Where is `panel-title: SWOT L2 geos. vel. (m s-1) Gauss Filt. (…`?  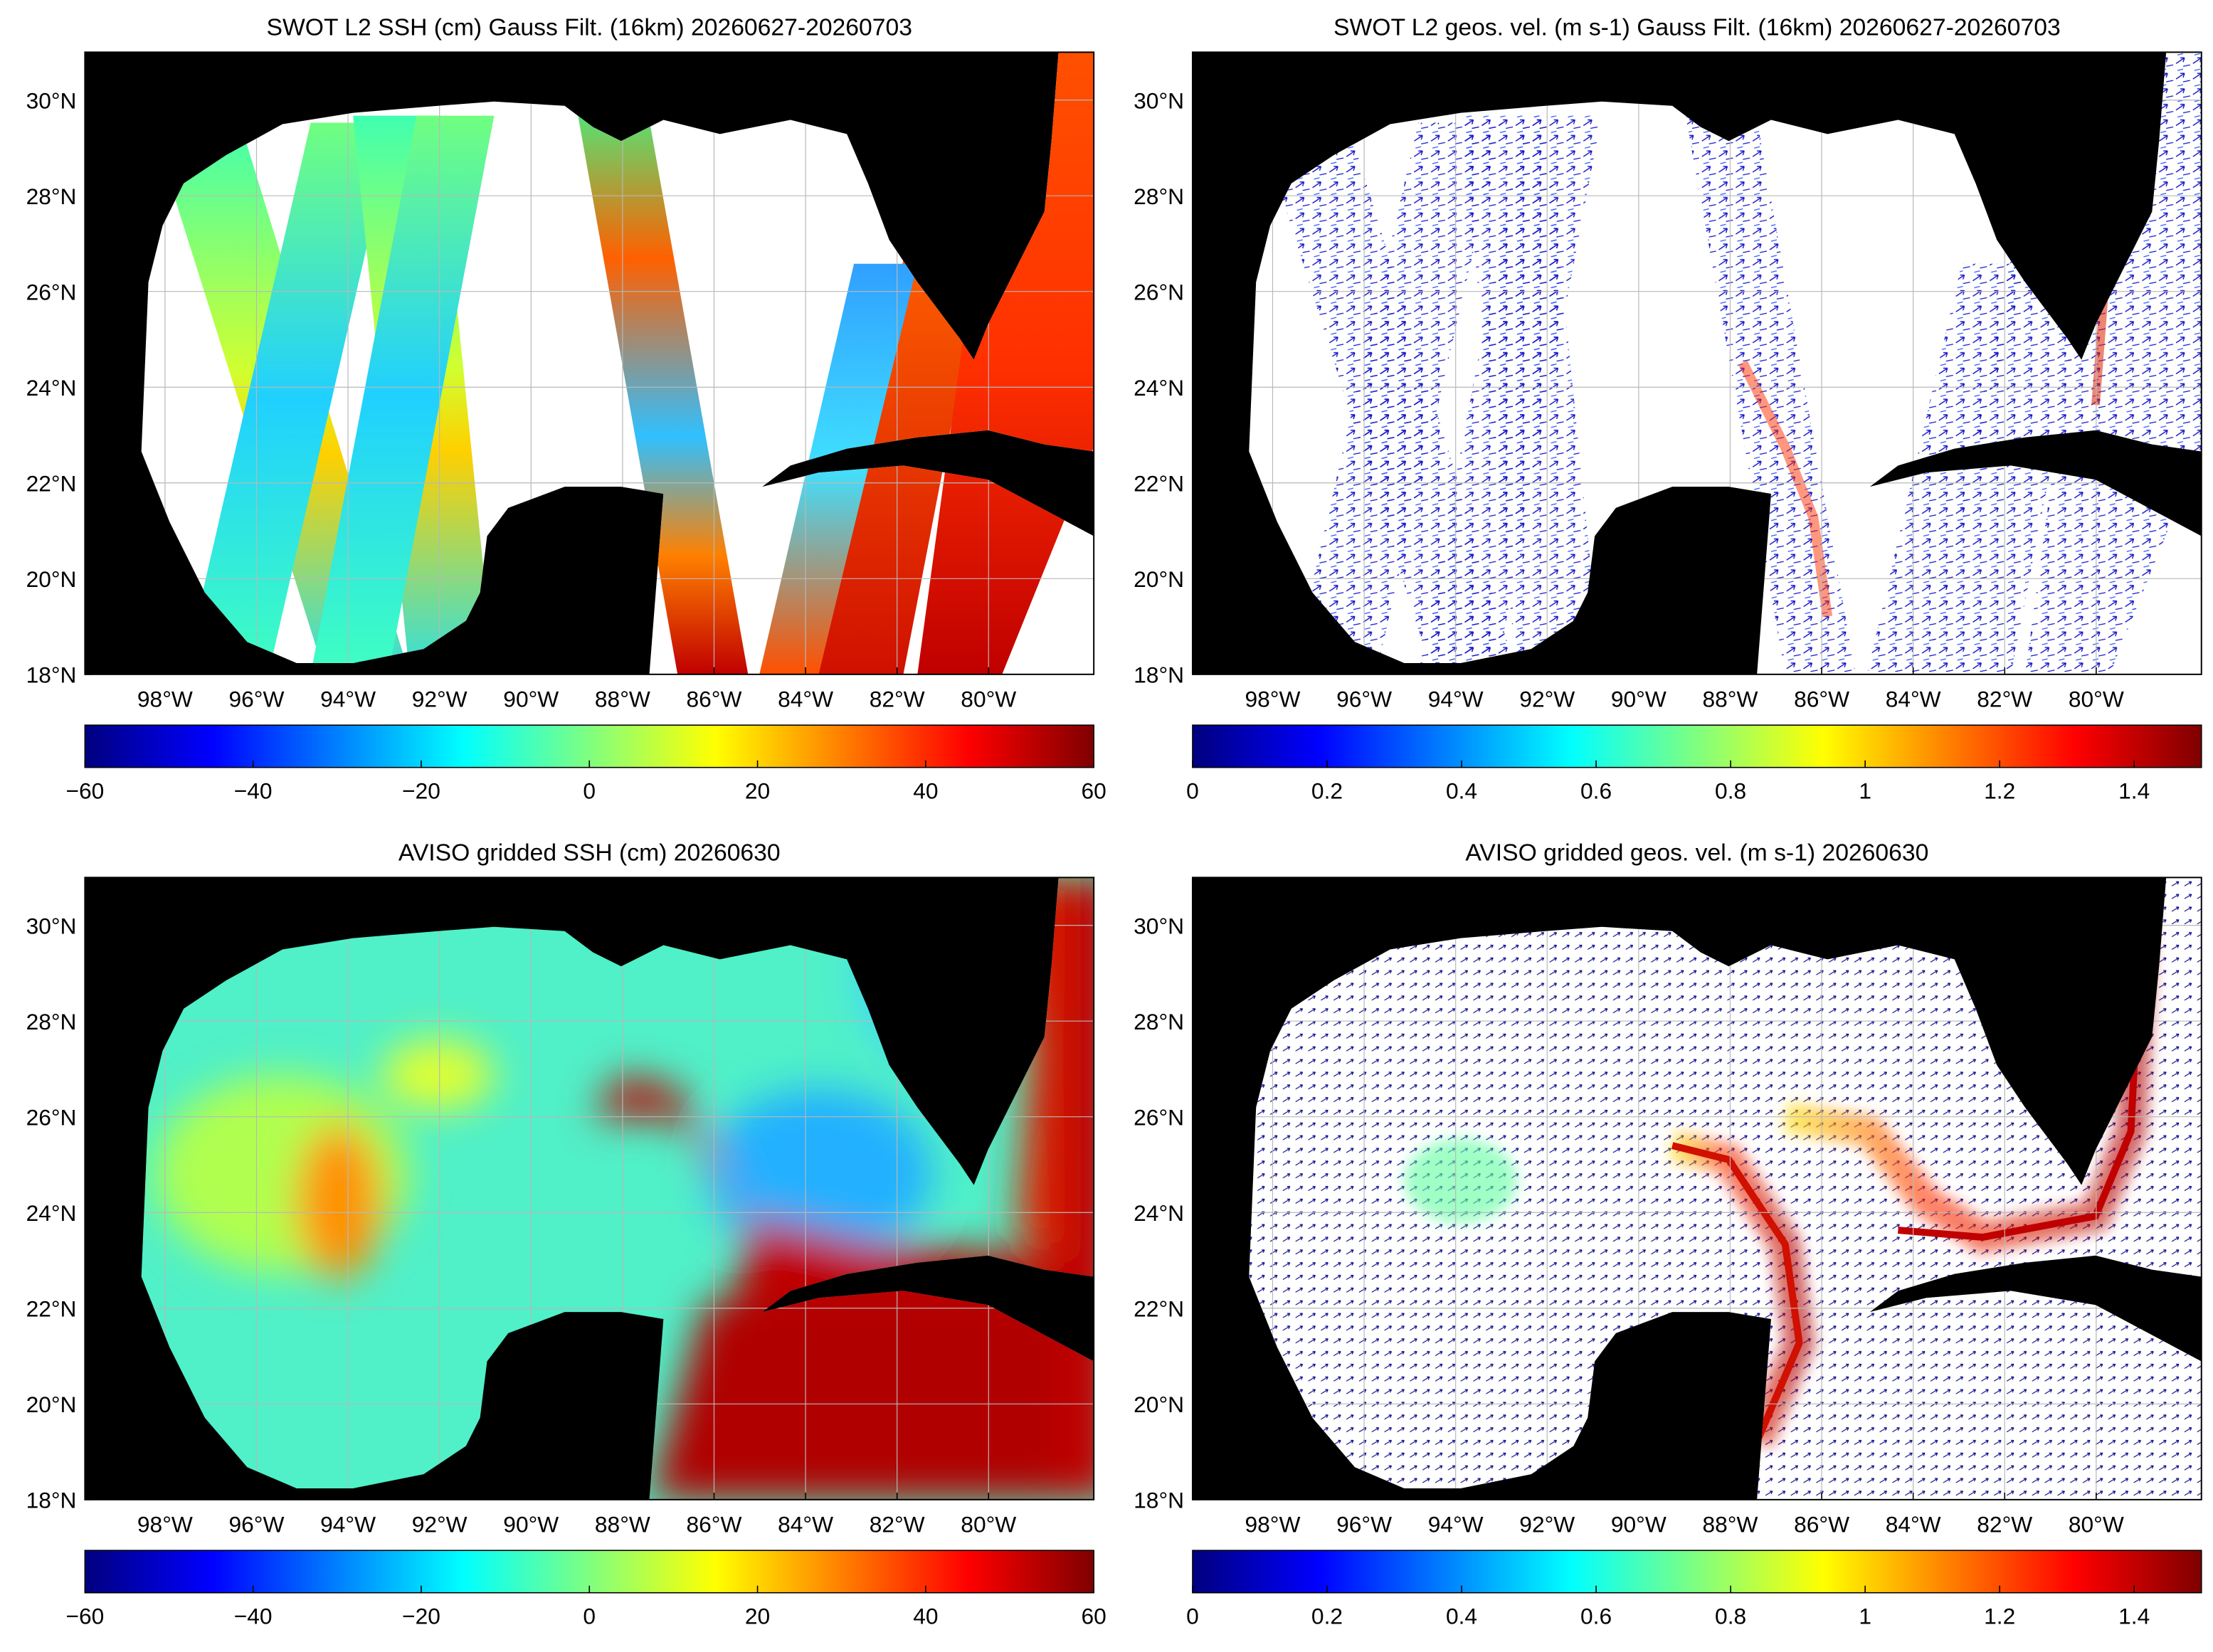 panel-title: SWOT L2 geos. vel. (m s-1) Gauss Filt. (… is located at coordinates (1697, 27).